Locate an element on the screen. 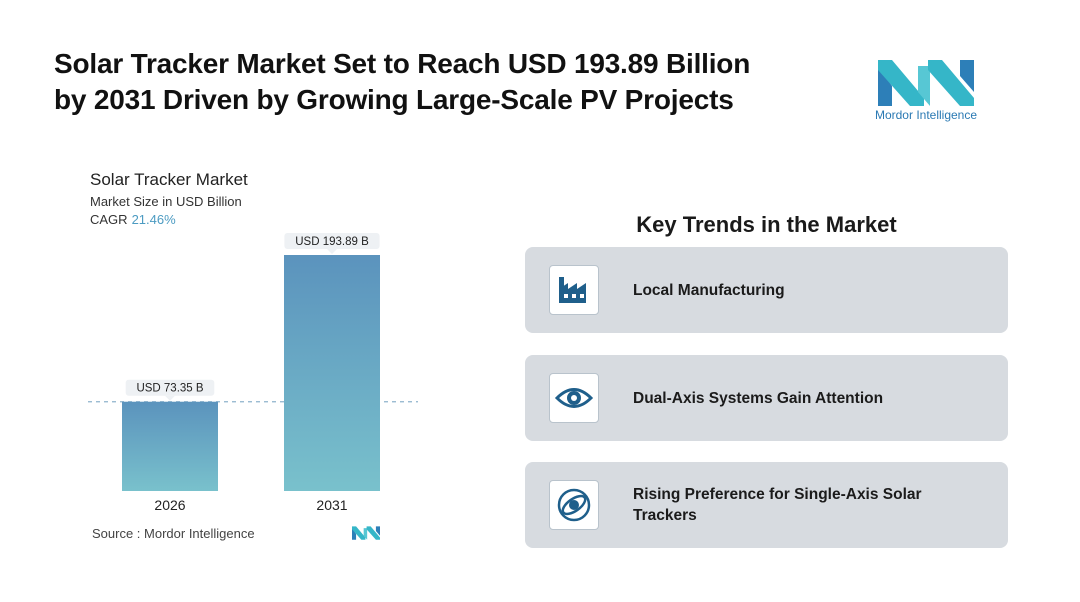 Image resolution: width=1080 pixels, height=602 pixels. brand-logo: Mordor Intelligence is located at coordinates (926, 91).